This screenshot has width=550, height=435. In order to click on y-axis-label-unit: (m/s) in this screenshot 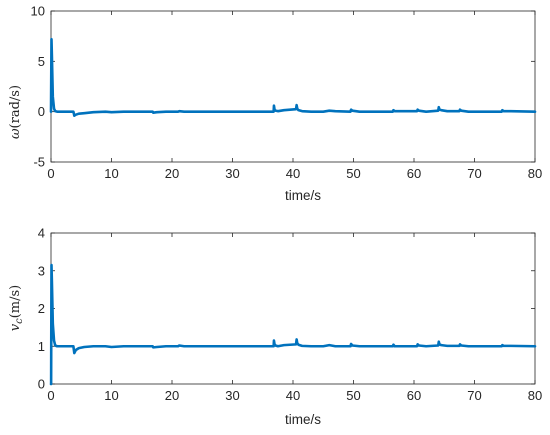, I will do `click(15, 302)`.